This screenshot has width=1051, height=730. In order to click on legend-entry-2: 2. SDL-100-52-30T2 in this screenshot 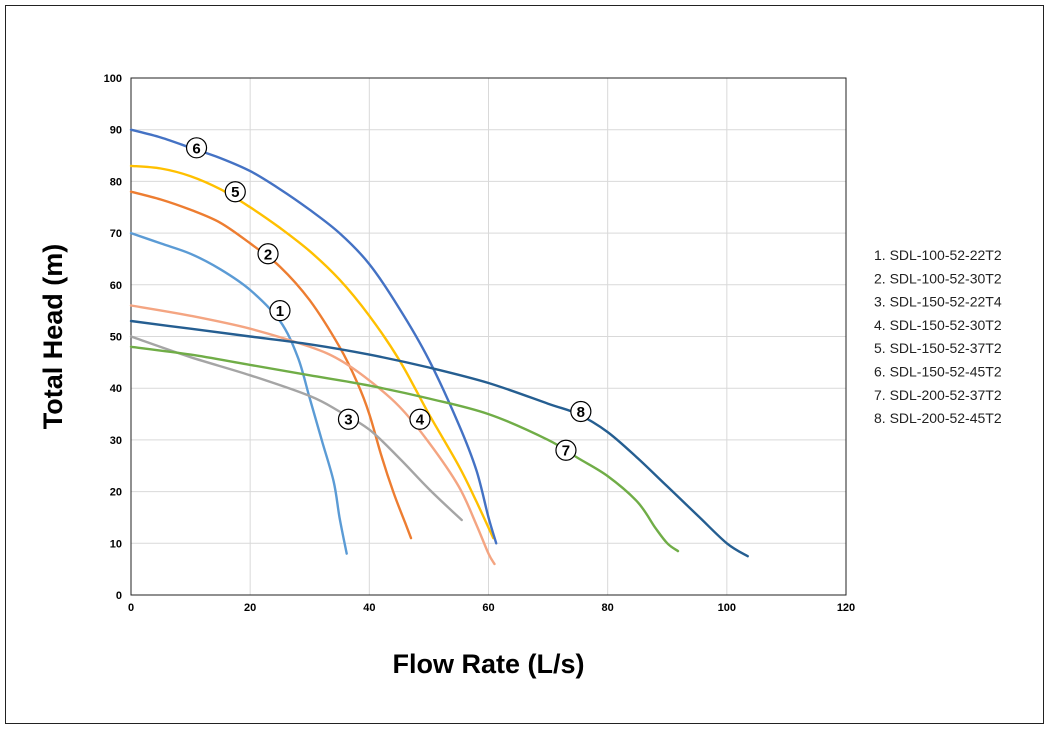, I will do `click(938, 278)`.